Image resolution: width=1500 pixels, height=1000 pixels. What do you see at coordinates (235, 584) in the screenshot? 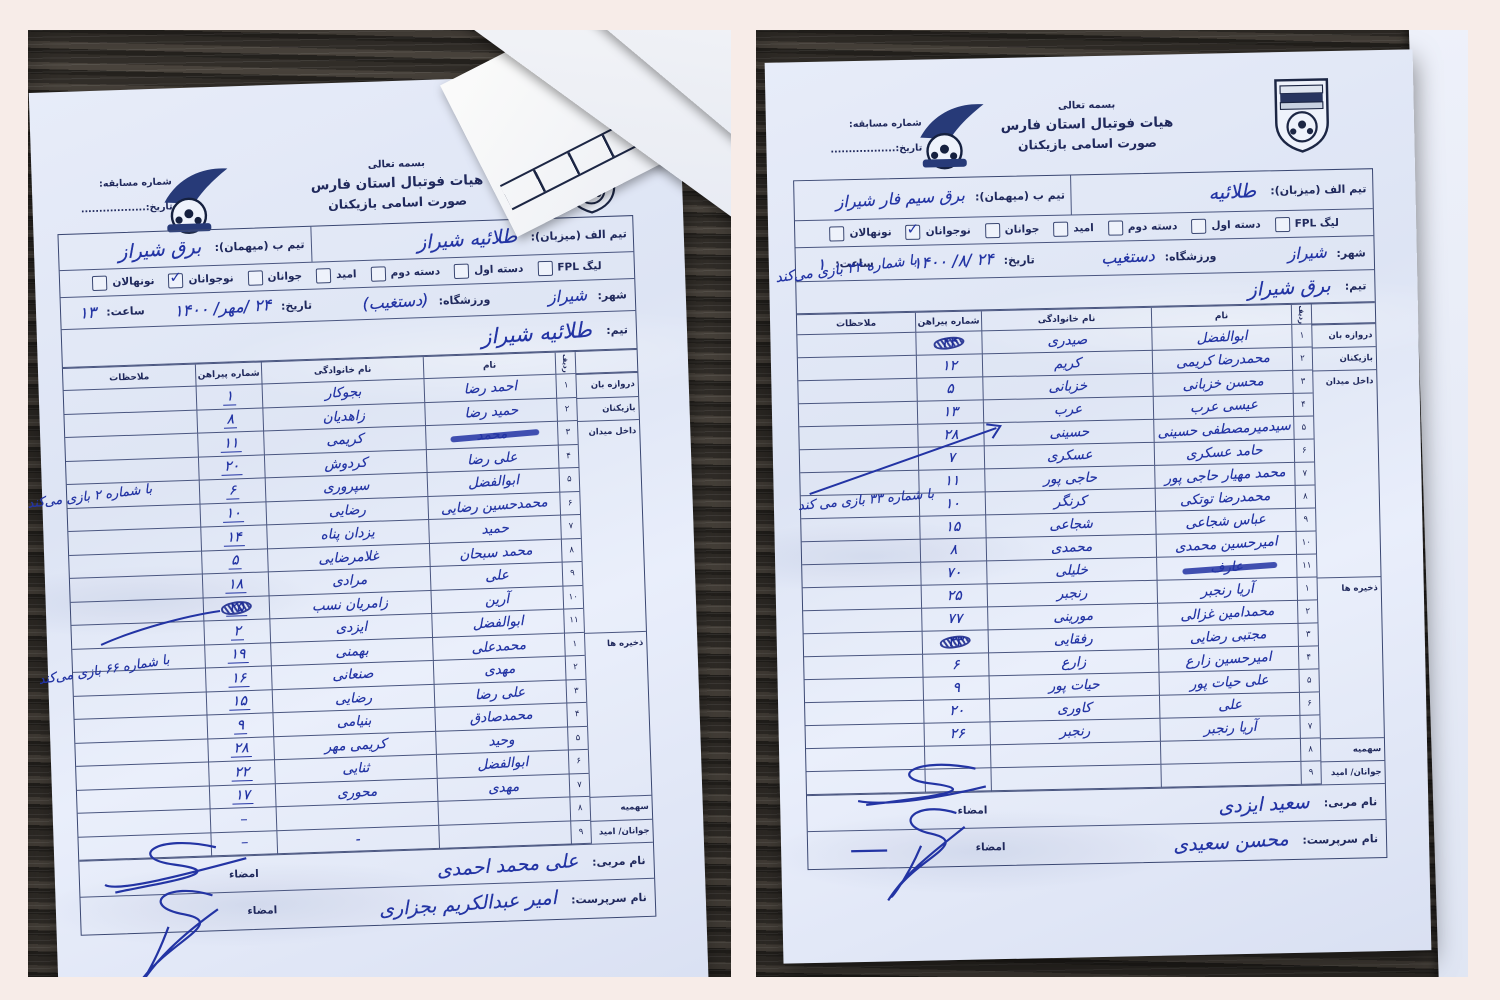
I see `shirt-number: ۱۸` at bounding box center [235, 584].